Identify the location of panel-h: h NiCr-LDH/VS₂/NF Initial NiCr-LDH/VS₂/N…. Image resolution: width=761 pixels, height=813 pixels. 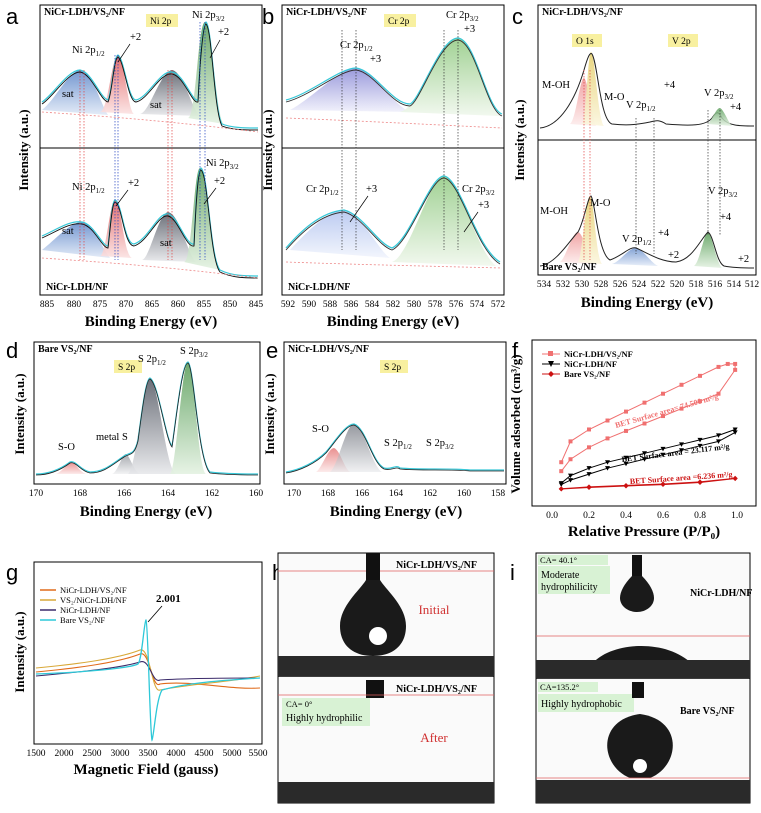
(383, 678).